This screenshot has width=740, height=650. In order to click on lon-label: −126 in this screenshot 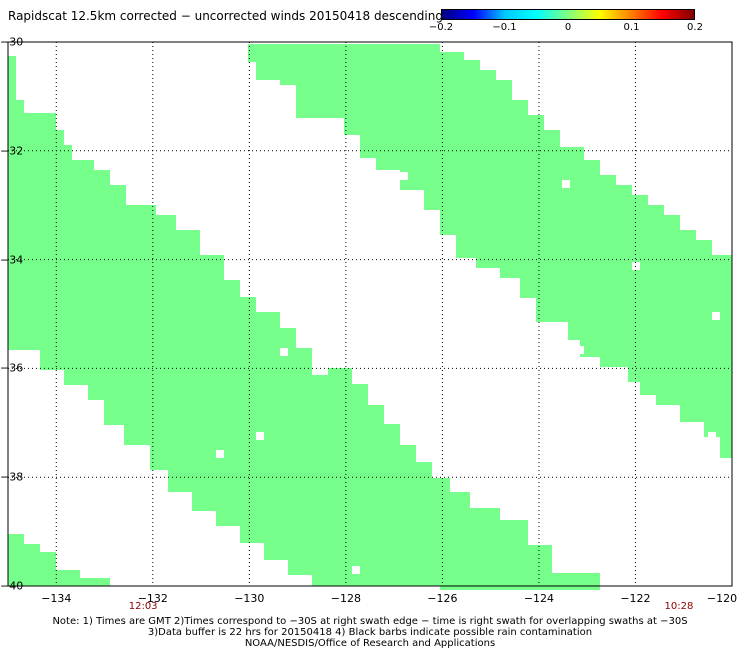, I will do `click(442, 598)`.